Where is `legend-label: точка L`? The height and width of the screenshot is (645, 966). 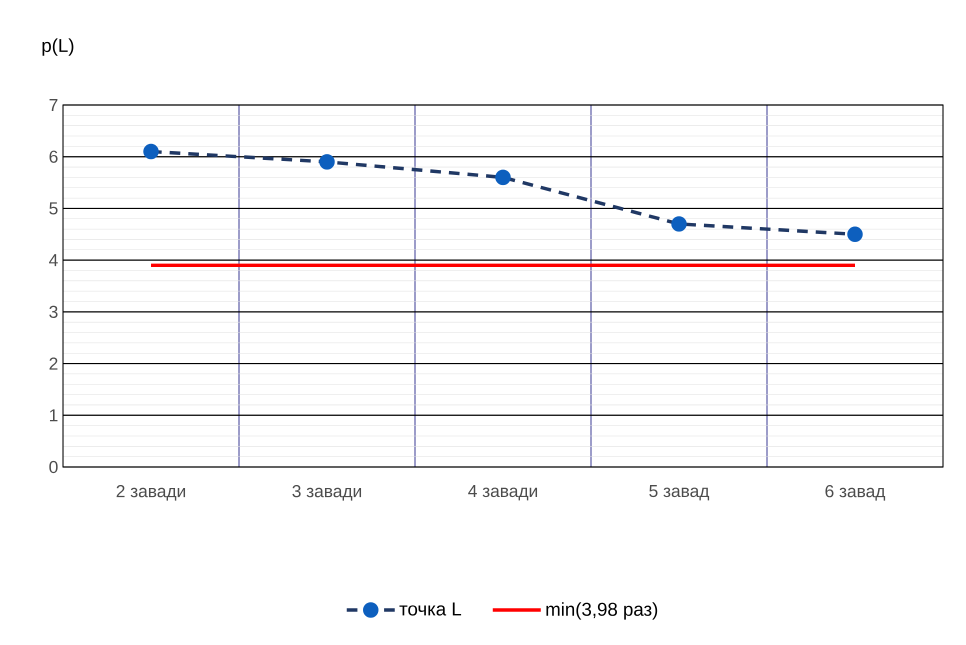
legend-label: точка L is located at coordinates (430, 609).